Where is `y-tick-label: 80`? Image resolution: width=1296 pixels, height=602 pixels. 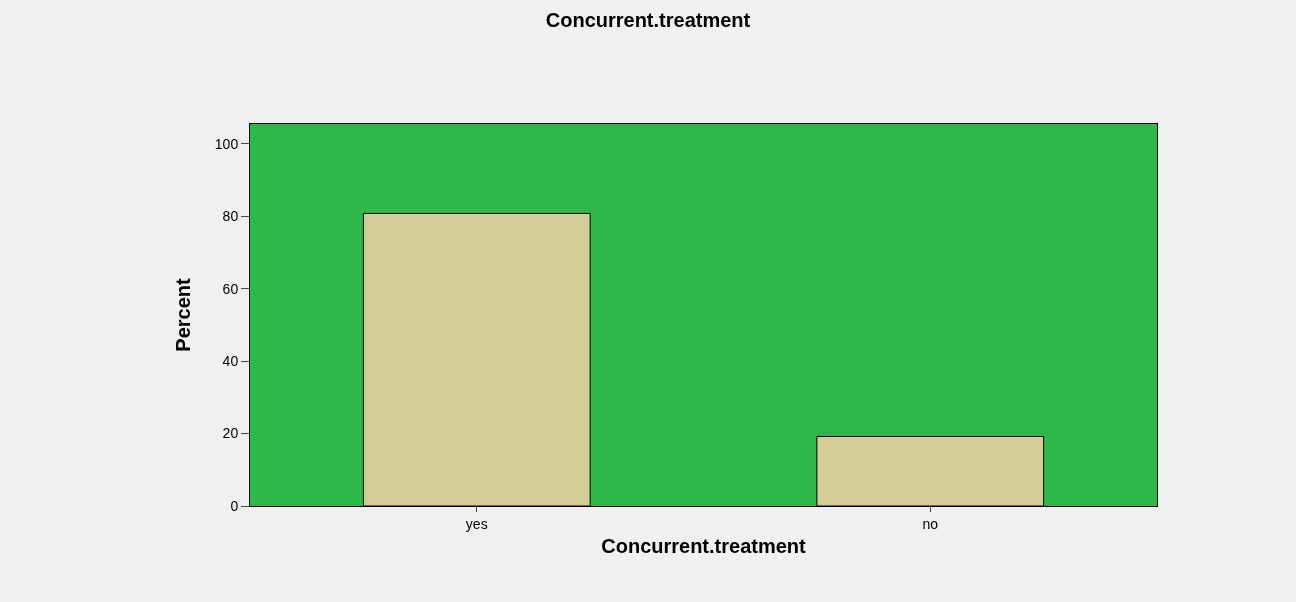 y-tick-label: 80 is located at coordinates (230, 216).